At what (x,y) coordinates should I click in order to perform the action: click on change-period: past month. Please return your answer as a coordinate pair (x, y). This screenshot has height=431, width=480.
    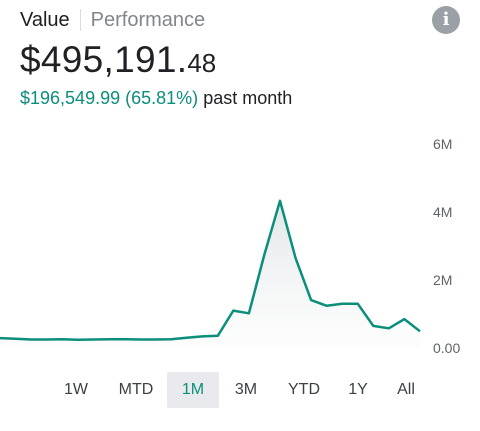
    Looking at the image, I should click on (248, 98).